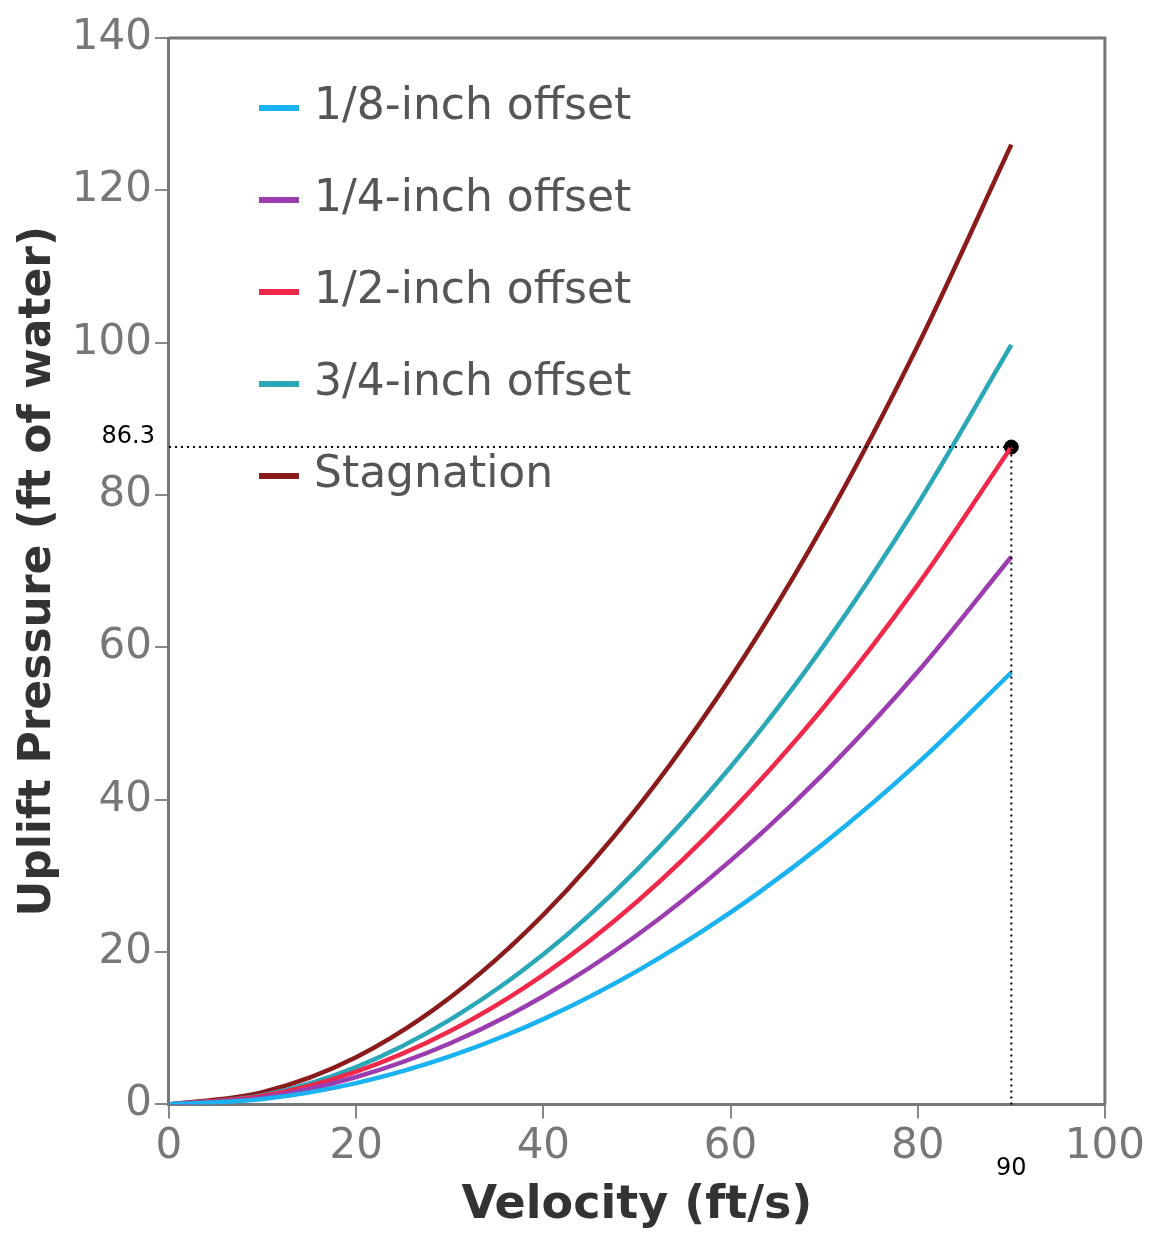 The height and width of the screenshot is (1247, 1156). What do you see at coordinates (918, 1143) in the screenshot?
I see `x-tick-label: 80` at bounding box center [918, 1143].